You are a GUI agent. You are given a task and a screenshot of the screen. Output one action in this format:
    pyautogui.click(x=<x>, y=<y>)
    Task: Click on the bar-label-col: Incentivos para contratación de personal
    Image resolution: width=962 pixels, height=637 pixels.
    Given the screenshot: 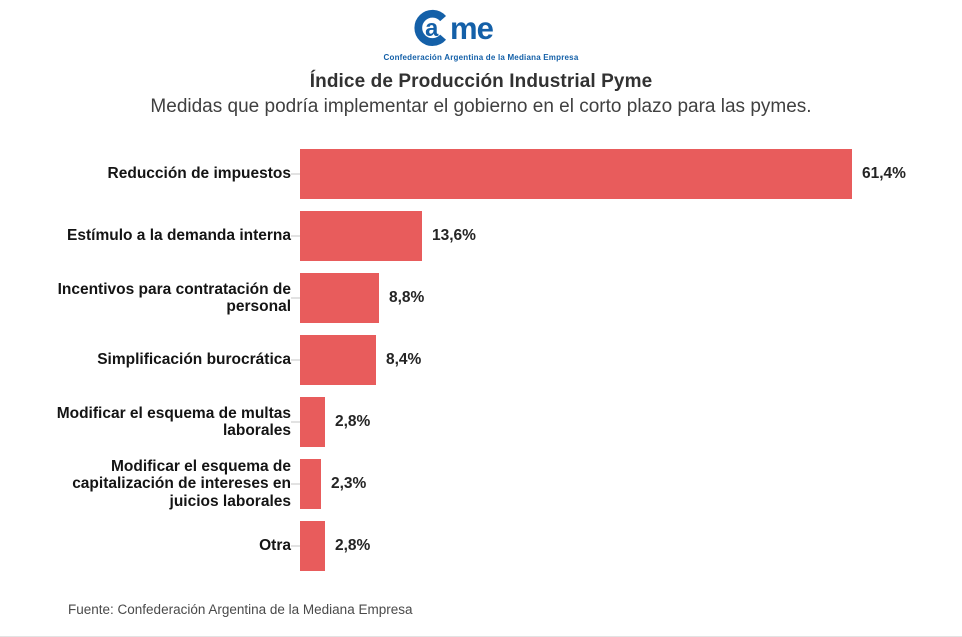 What is the action you would take?
    pyautogui.click(x=145, y=298)
    